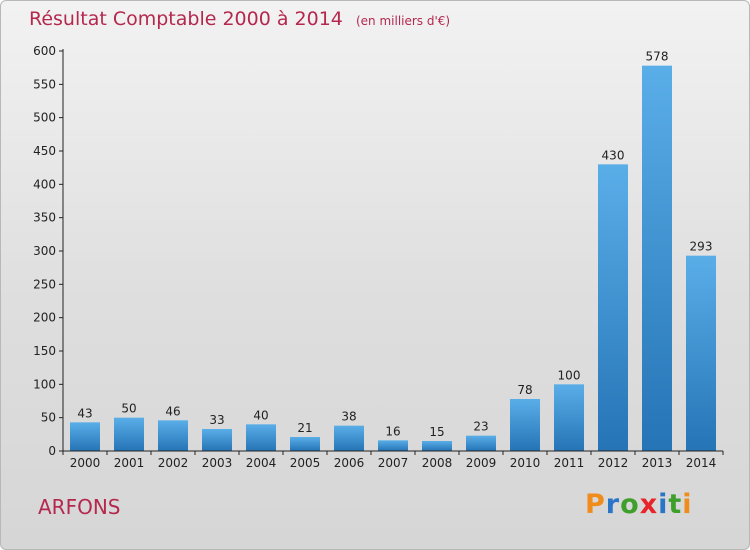  What do you see at coordinates (260, 415) in the screenshot?
I see `data-label: 40` at bounding box center [260, 415].